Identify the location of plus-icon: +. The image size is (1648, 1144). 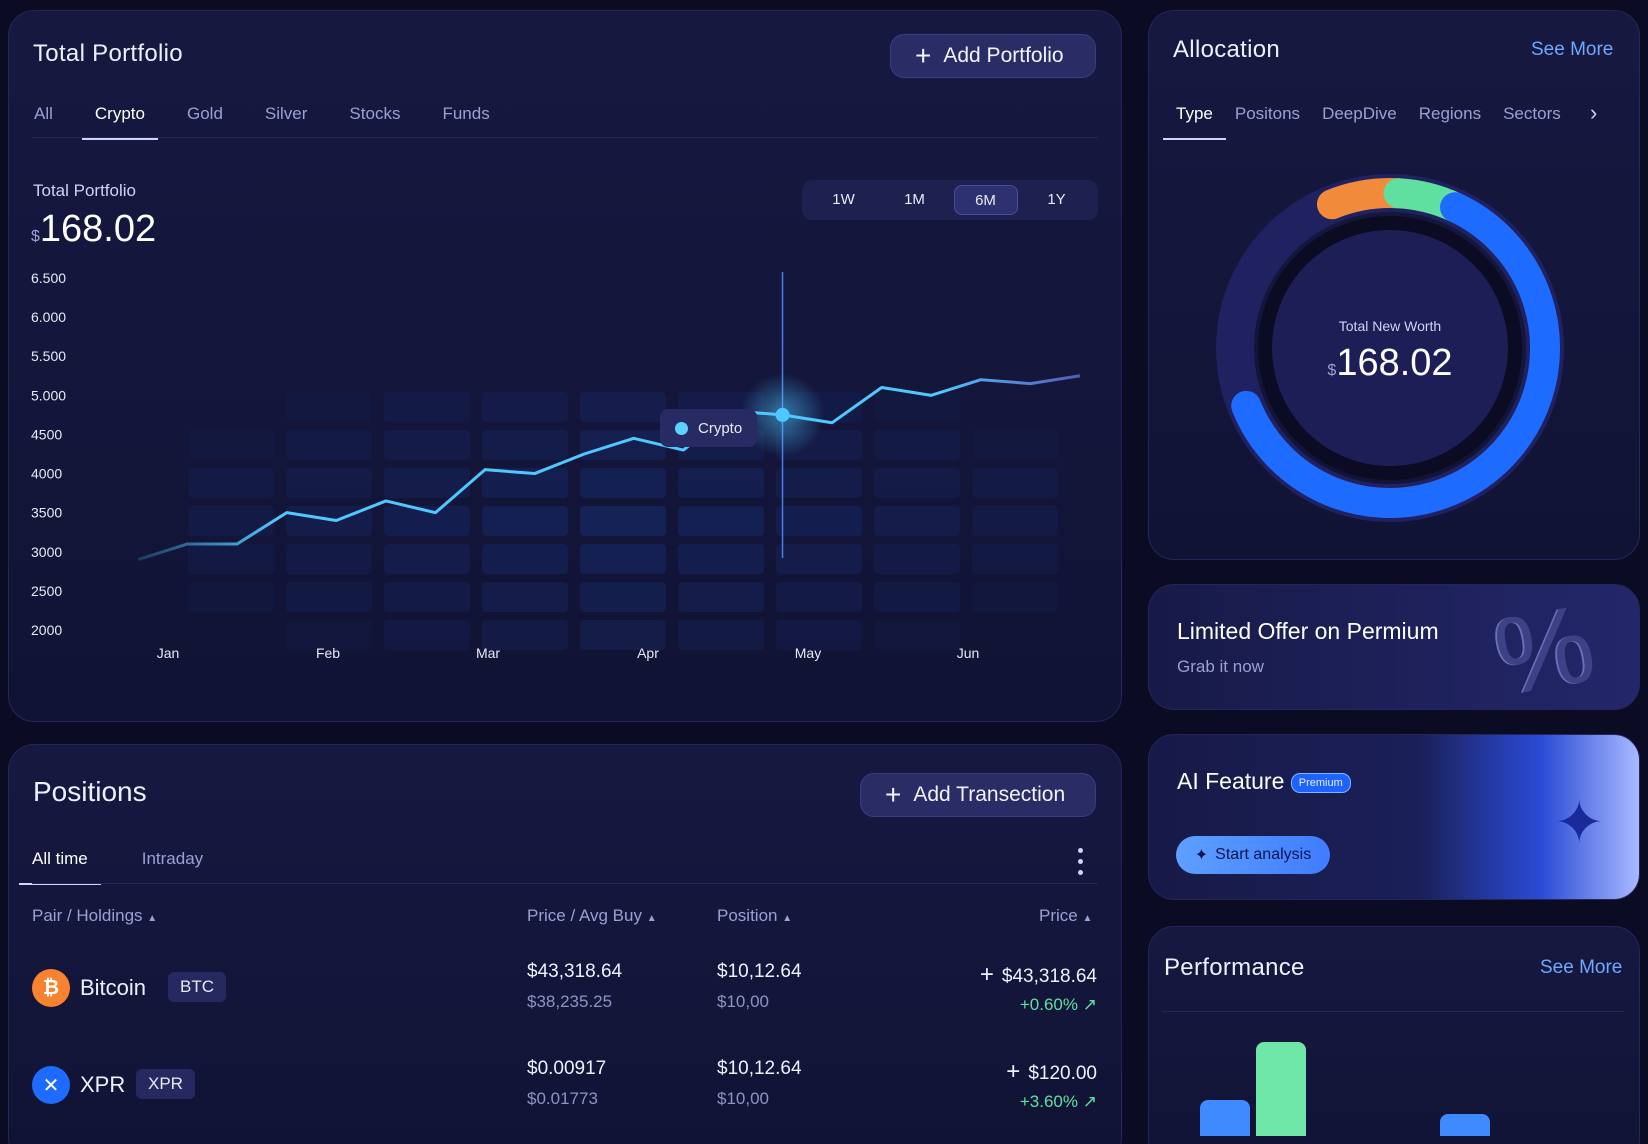
(893, 794).